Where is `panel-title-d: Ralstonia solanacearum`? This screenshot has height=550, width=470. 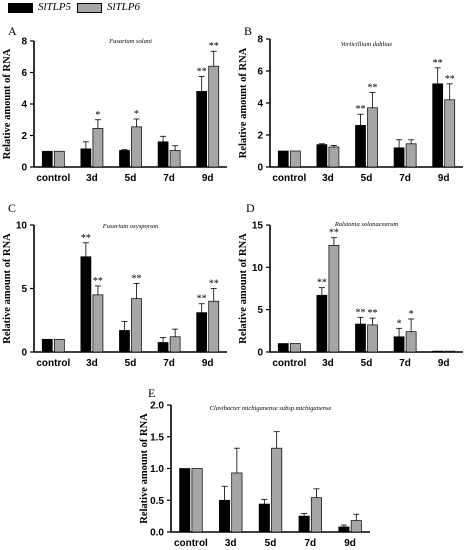 panel-title-d: Ralstonia solanacearum is located at coordinates (366, 224).